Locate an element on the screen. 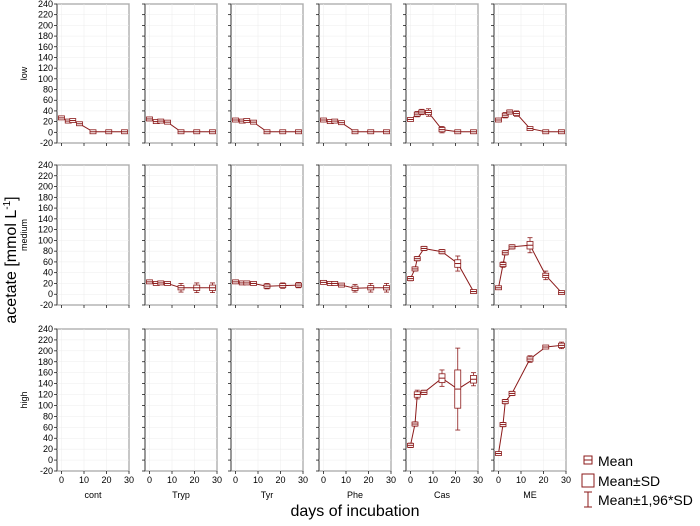 The image size is (700, 526). legend-sd-label: Mean±SD is located at coordinates (629, 481).